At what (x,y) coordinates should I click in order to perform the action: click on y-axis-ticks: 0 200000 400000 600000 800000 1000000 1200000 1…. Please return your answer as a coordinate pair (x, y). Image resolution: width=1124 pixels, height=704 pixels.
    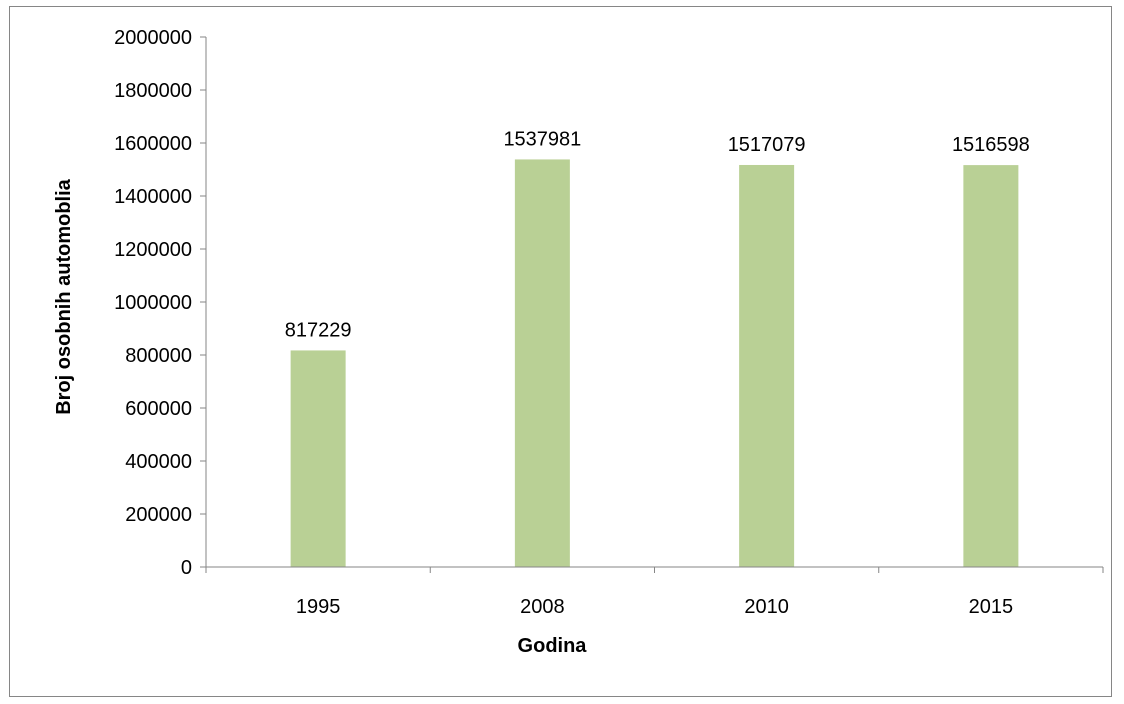
    Looking at the image, I should click on (160, 303).